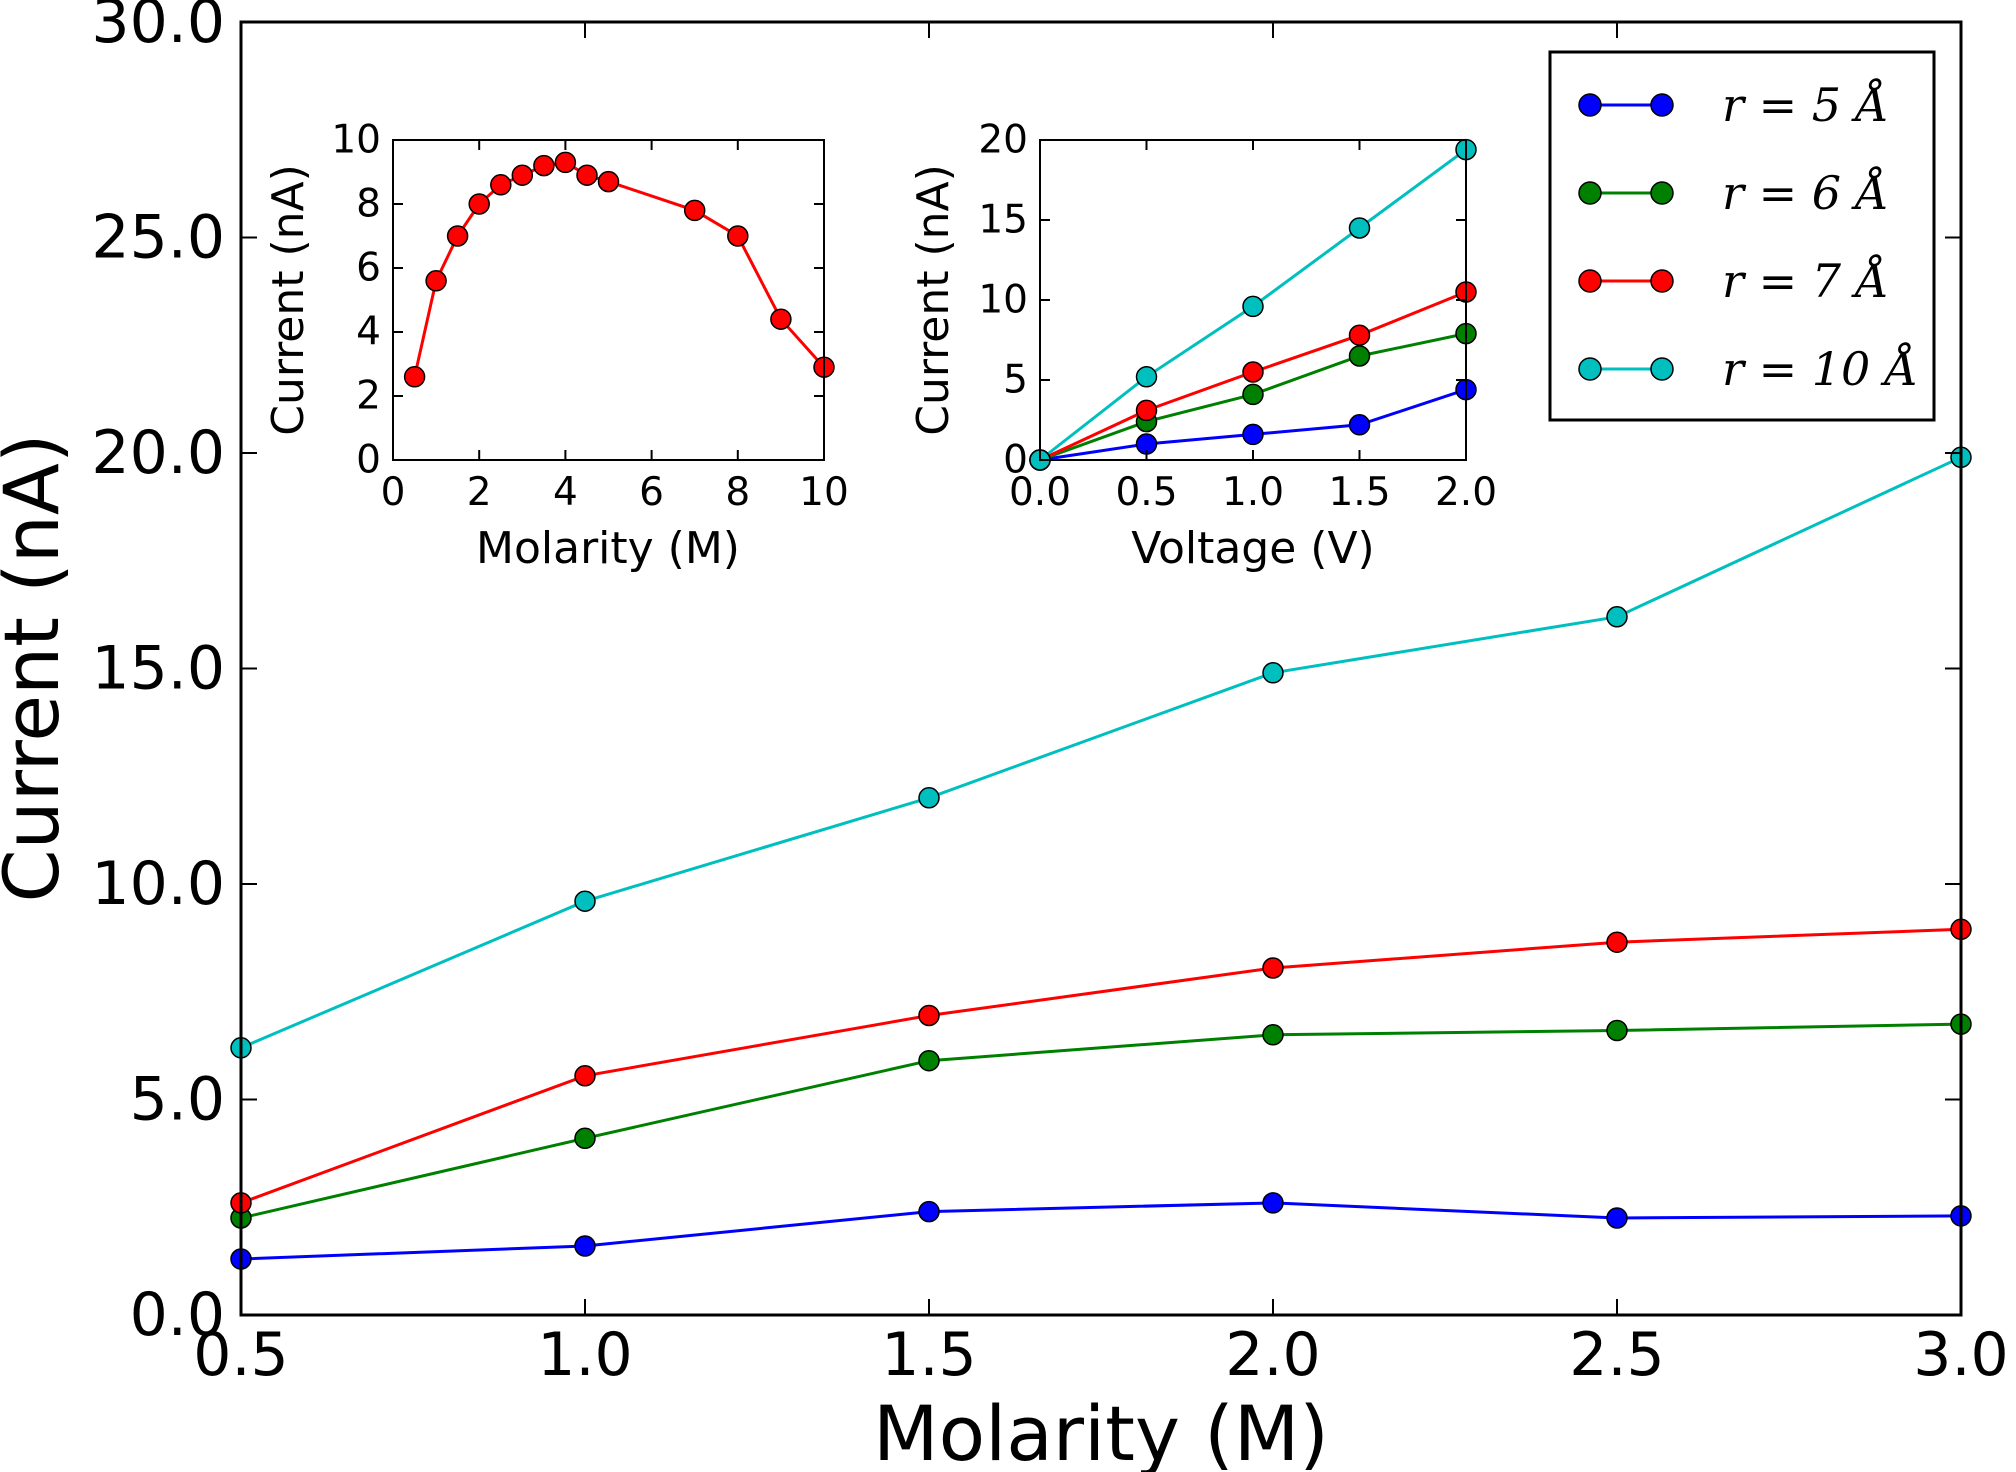 This screenshot has height=1472, width=2016. I want to click on main-y-tick-label: 25.0, so click(158, 238).